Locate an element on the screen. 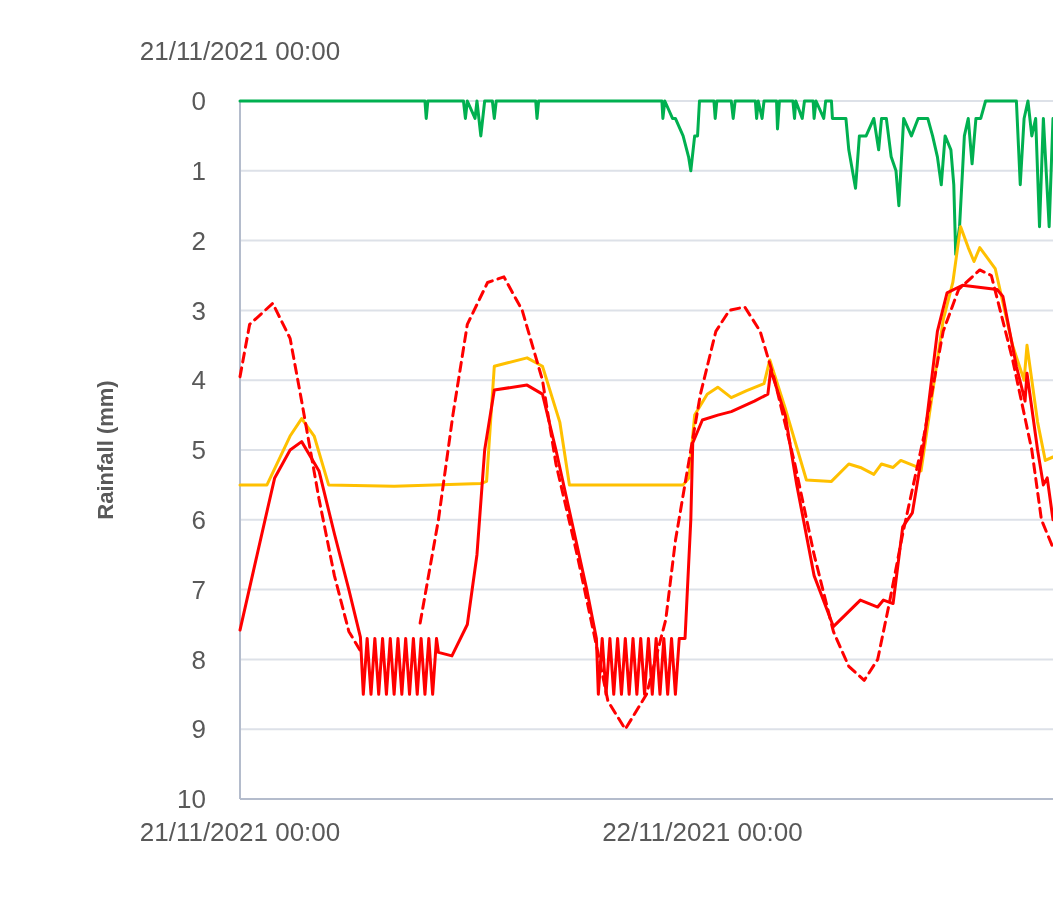 This screenshot has height=920, width=1061. y-tick-label: 6 is located at coordinates (198, 519).